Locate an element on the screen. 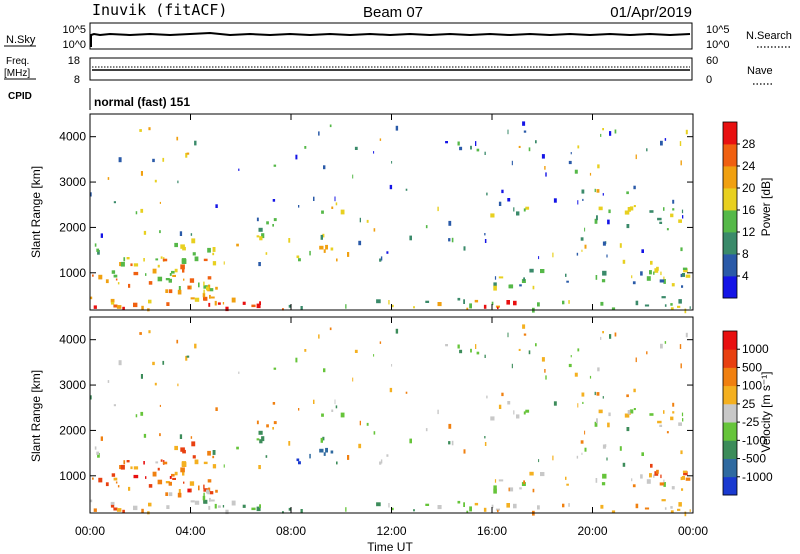 The width and height of the screenshot is (800, 554). cpid-strip: CPID normal (fast) 151 is located at coordinates (99, 99).